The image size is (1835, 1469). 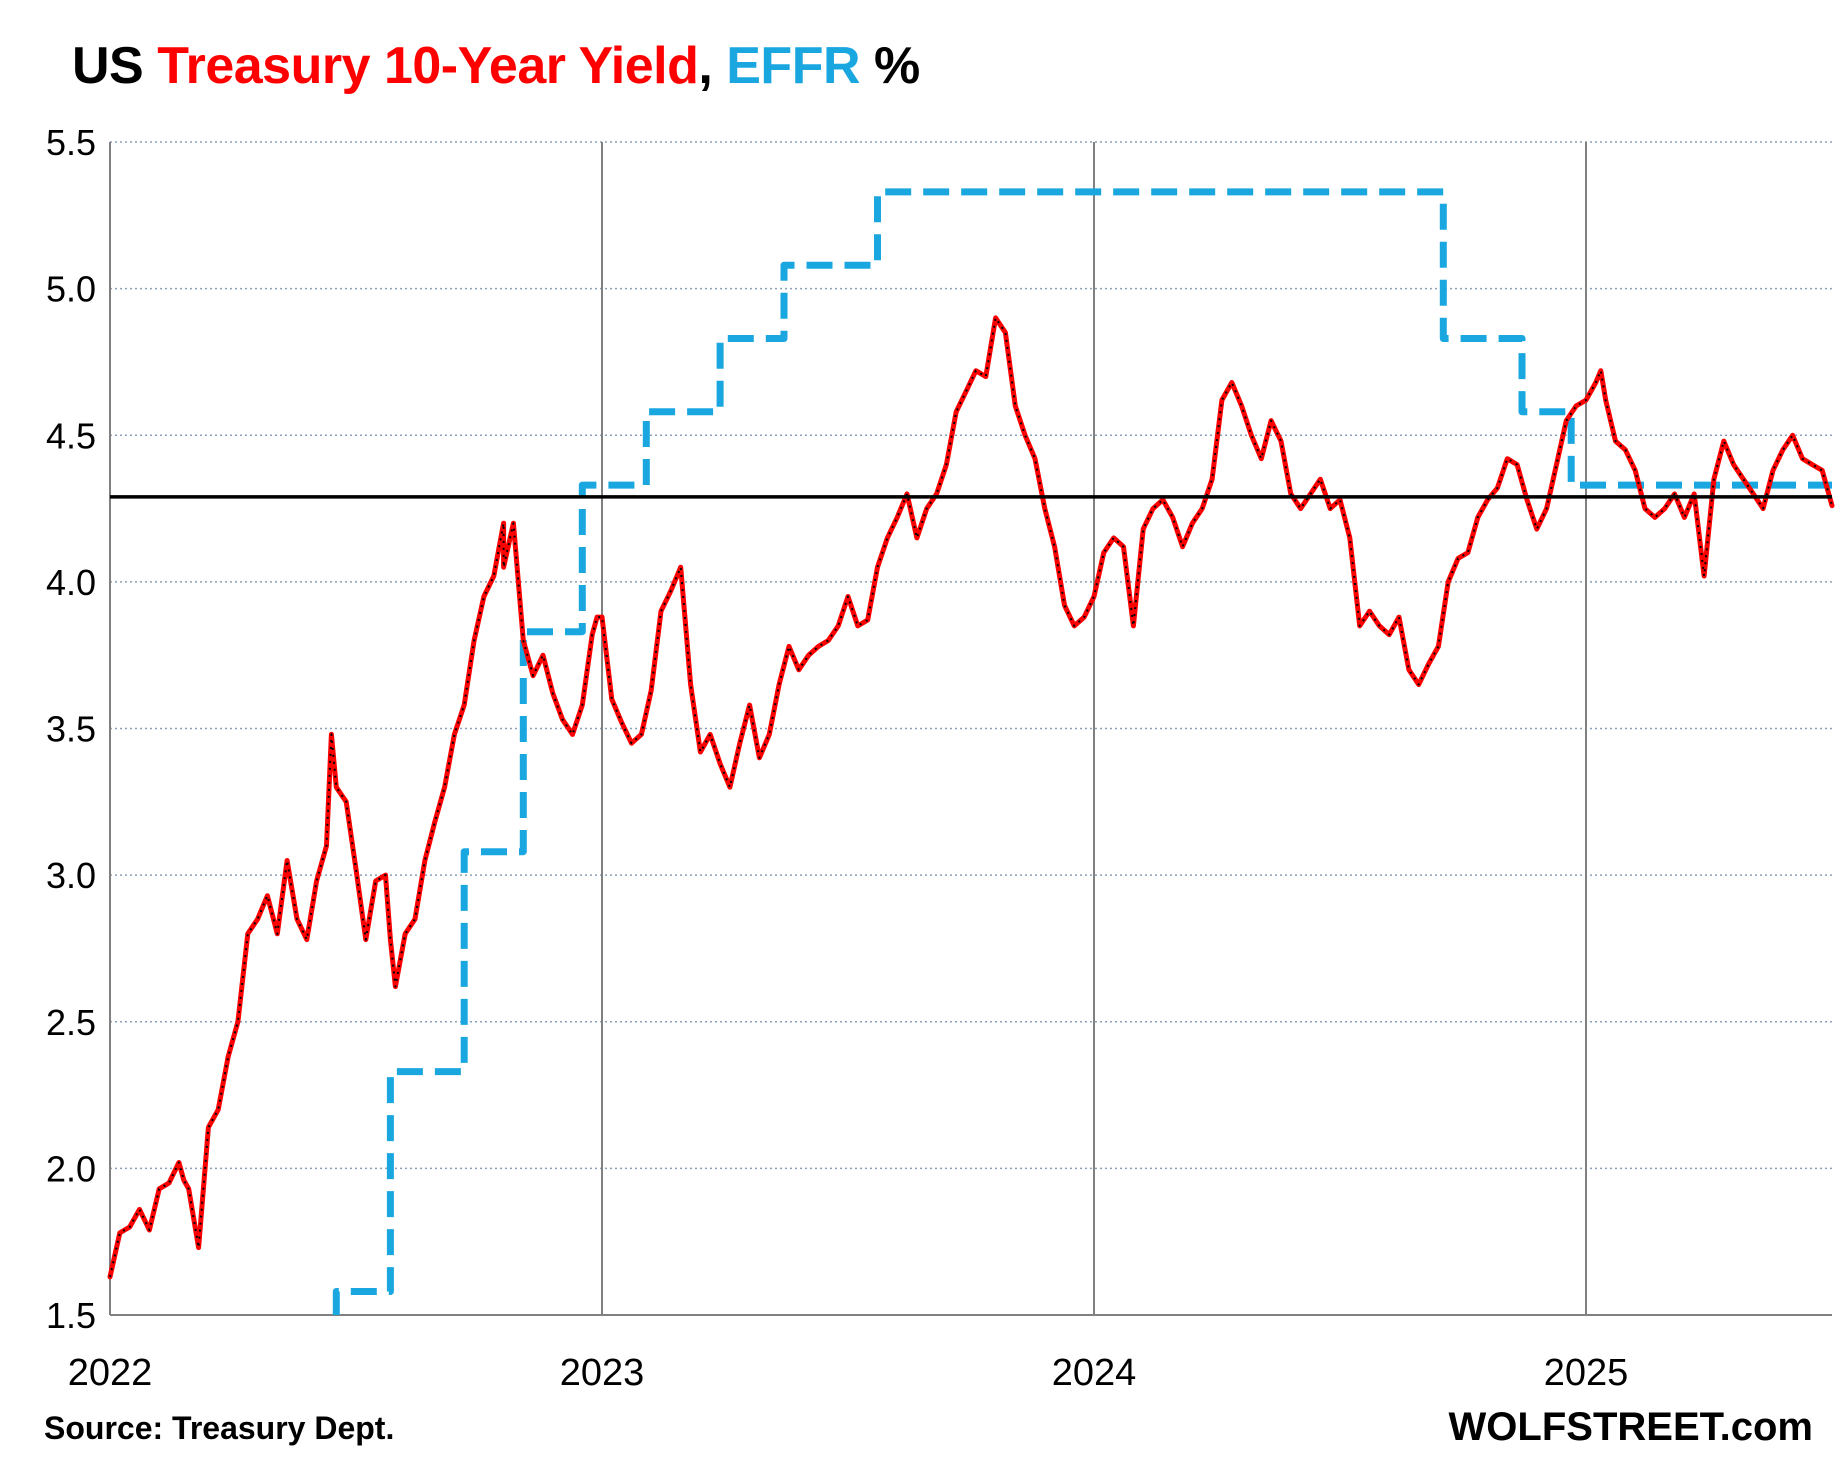 What do you see at coordinates (71, 289) in the screenshot?
I see `y-tick-label: 5.0` at bounding box center [71, 289].